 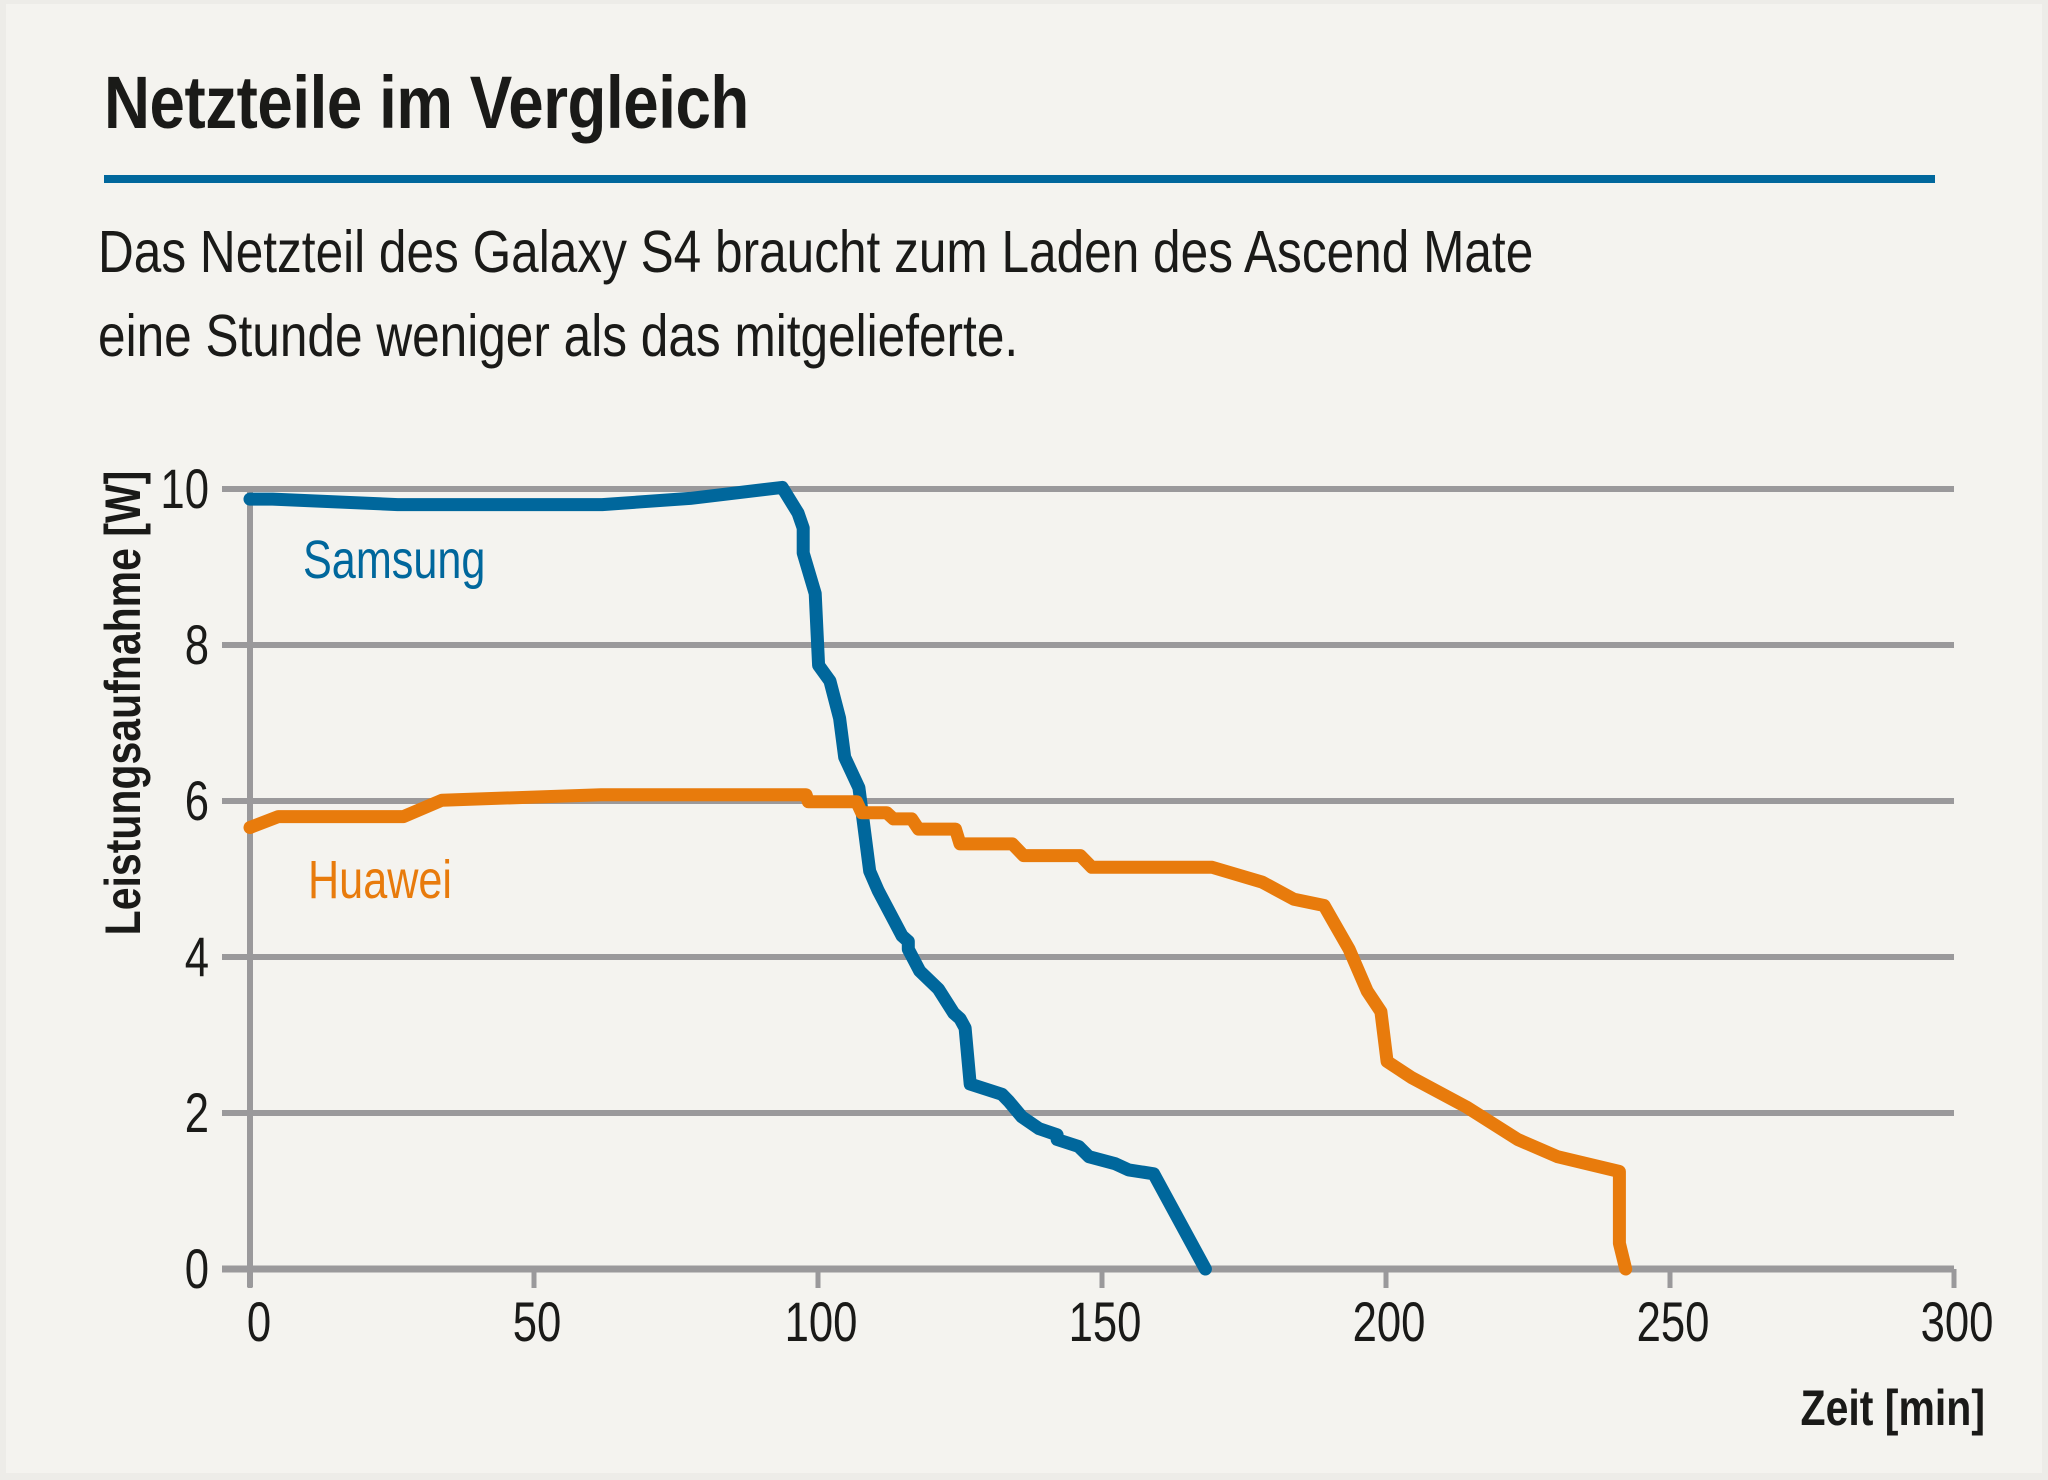 I want to click on y-tick-label-2: 2, so click(x=197, y=1113).